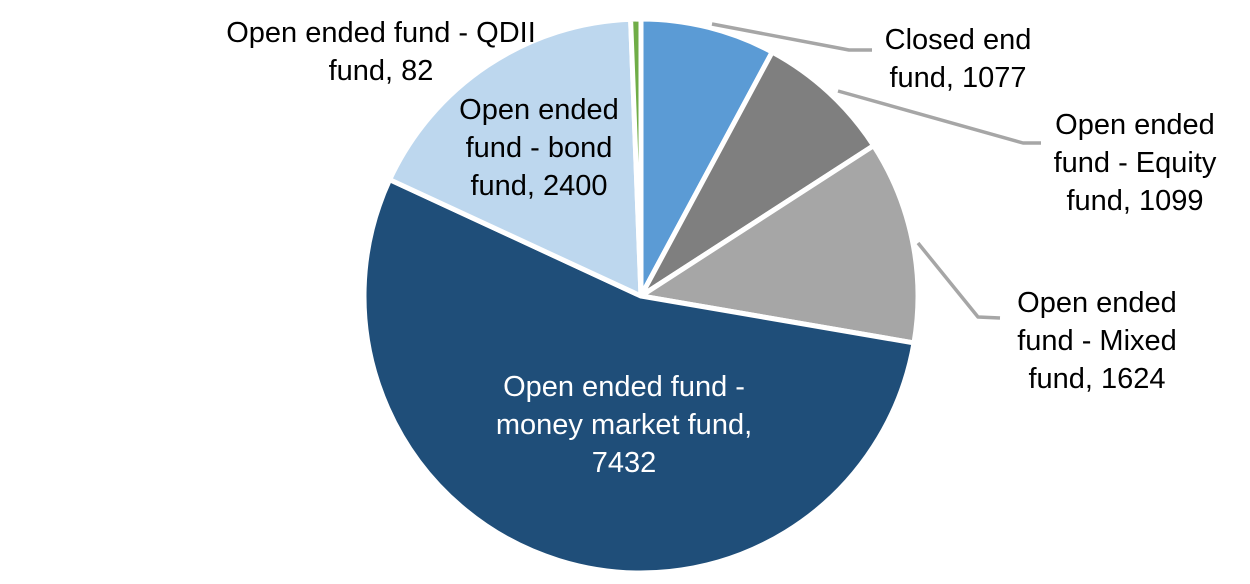  I want to click on pie-slice-equity, so click(757, 174).